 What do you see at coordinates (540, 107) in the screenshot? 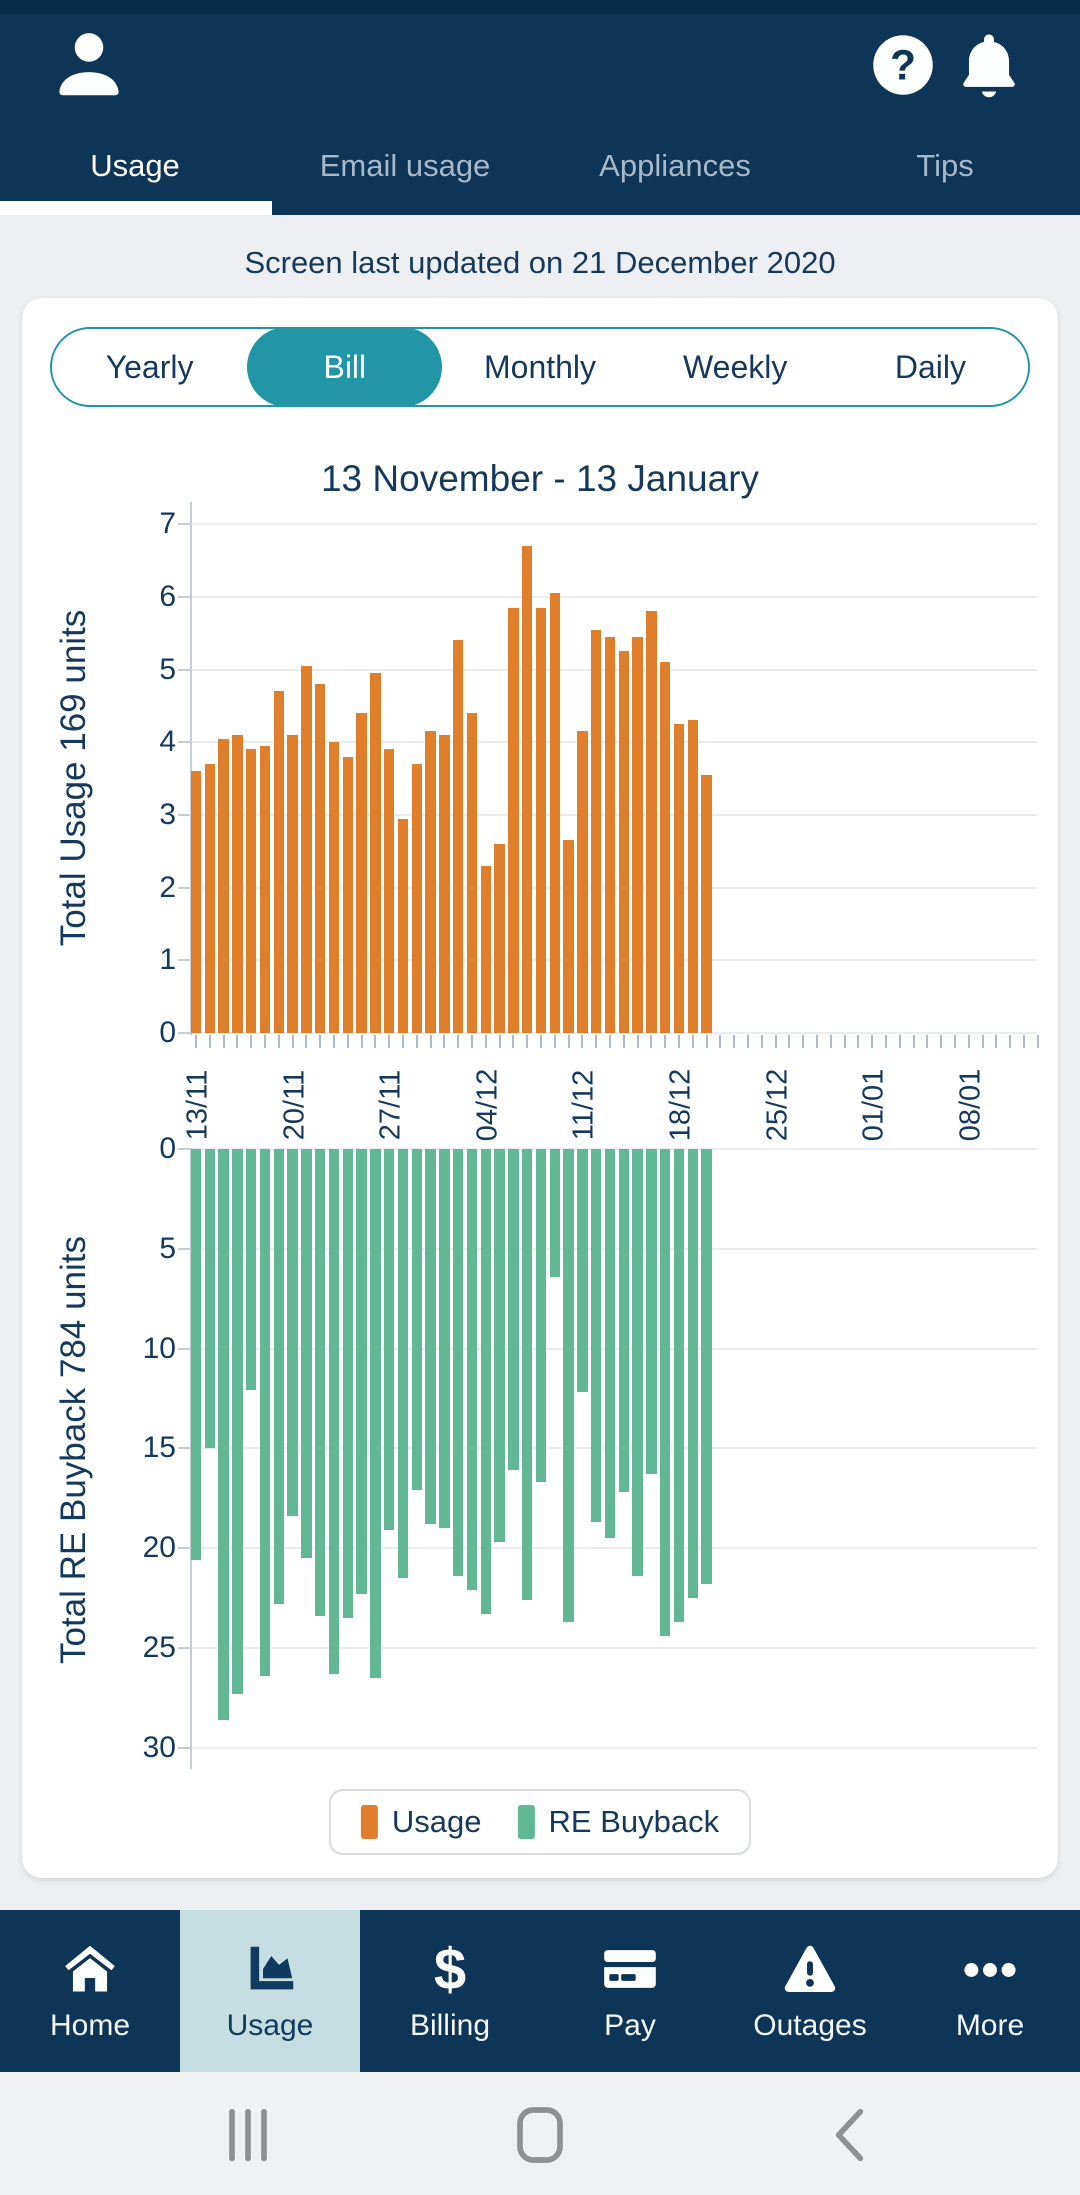
I see `app-header: ? Usage Email usage Appliances Tips` at bounding box center [540, 107].